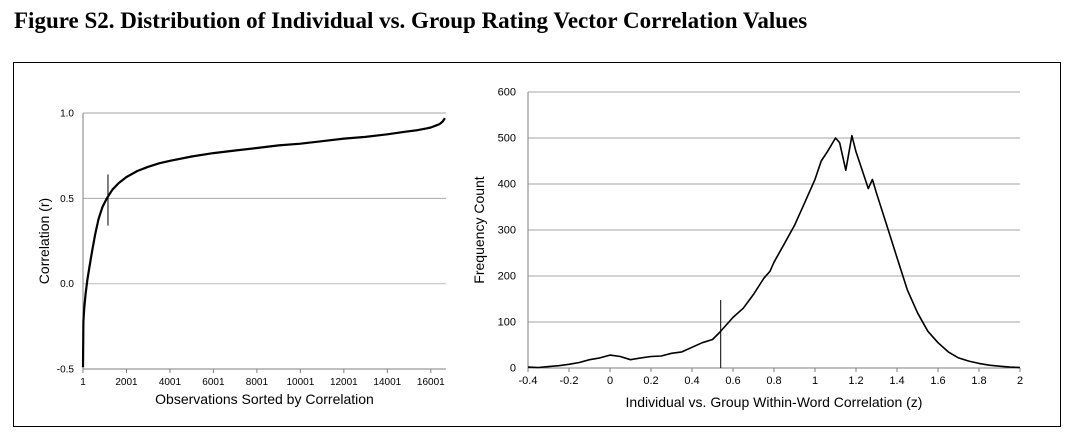 Image resolution: width=1070 pixels, height=436 pixels. I want to click on y-tick-label: 300, so click(507, 231).